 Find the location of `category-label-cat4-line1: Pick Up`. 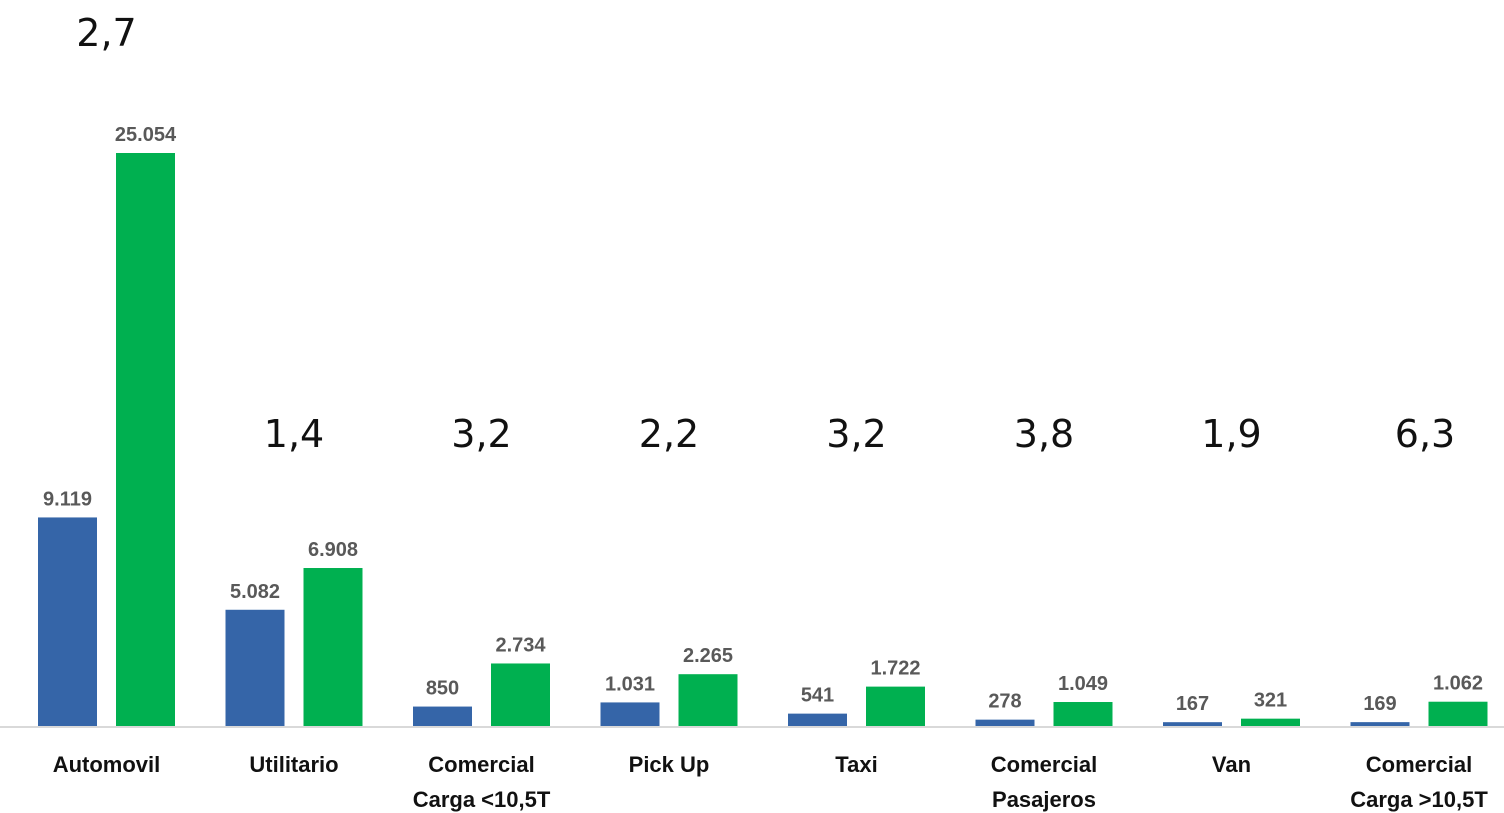

category-label-cat4-line1: Pick Up is located at coordinates (669, 764).